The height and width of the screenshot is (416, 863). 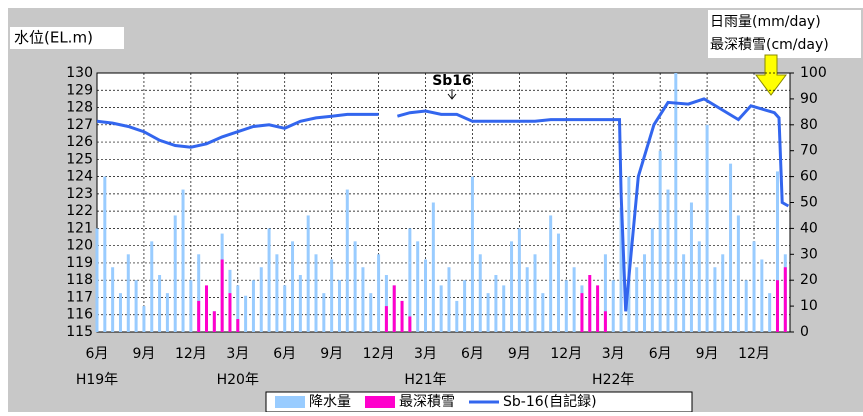 What do you see at coordinates (79, 263) in the screenshot?
I see `y-tick-label: 119` at bounding box center [79, 263].